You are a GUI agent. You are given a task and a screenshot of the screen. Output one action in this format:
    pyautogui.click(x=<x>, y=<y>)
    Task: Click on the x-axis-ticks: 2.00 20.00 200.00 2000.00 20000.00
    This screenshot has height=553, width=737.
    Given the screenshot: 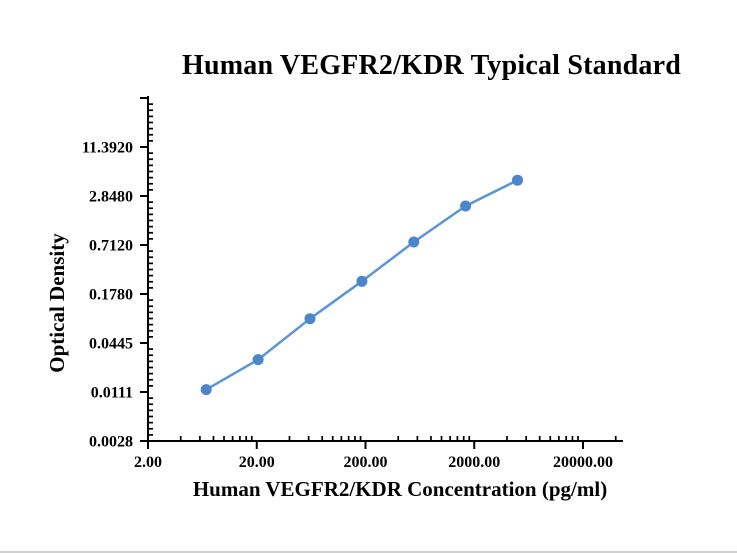 What is the action you would take?
    pyautogui.click(x=373, y=456)
    